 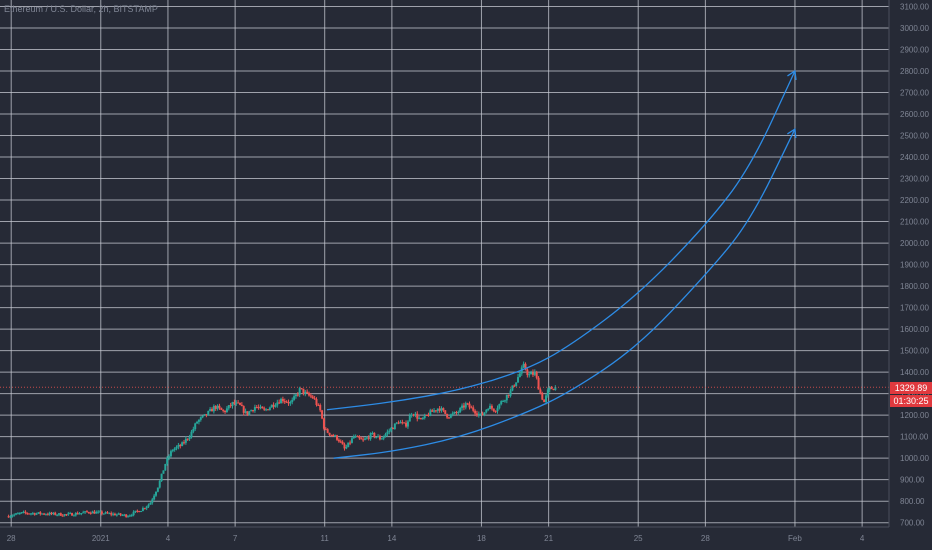 I want to click on y-tick-label: 2200.00, so click(x=914, y=200).